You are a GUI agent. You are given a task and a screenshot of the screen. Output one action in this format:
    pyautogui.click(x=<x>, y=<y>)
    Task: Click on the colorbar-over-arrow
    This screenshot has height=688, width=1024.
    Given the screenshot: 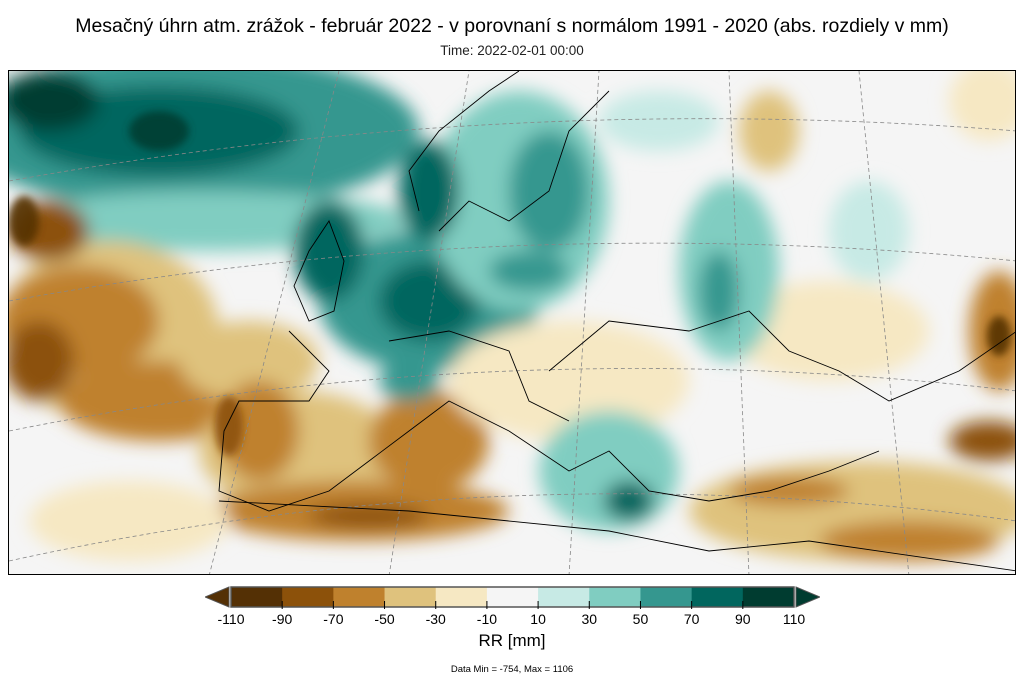 What is the action you would take?
    pyautogui.click(x=808, y=597)
    